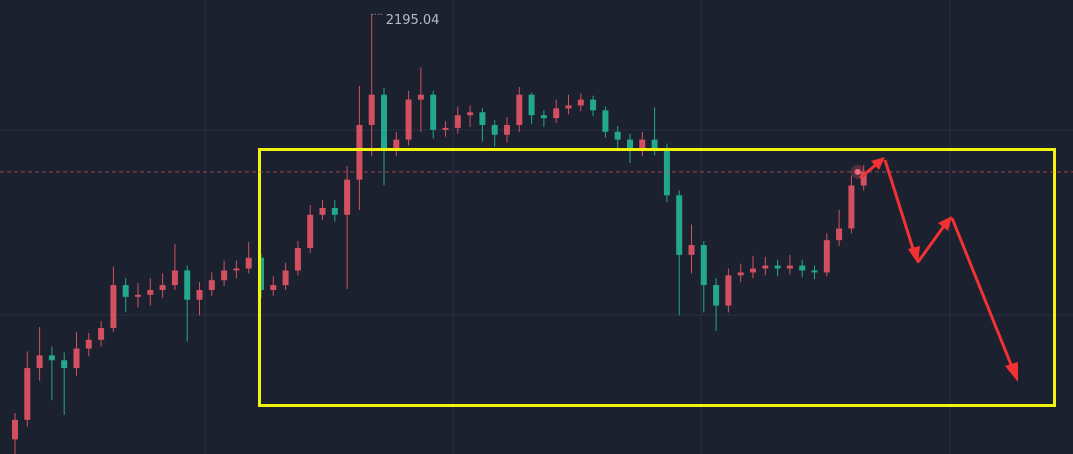 Image resolution: width=1073 pixels, height=454 pixels. What do you see at coordinates (413, 20) in the screenshot?
I see `max-label: 2195.04` at bounding box center [413, 20].